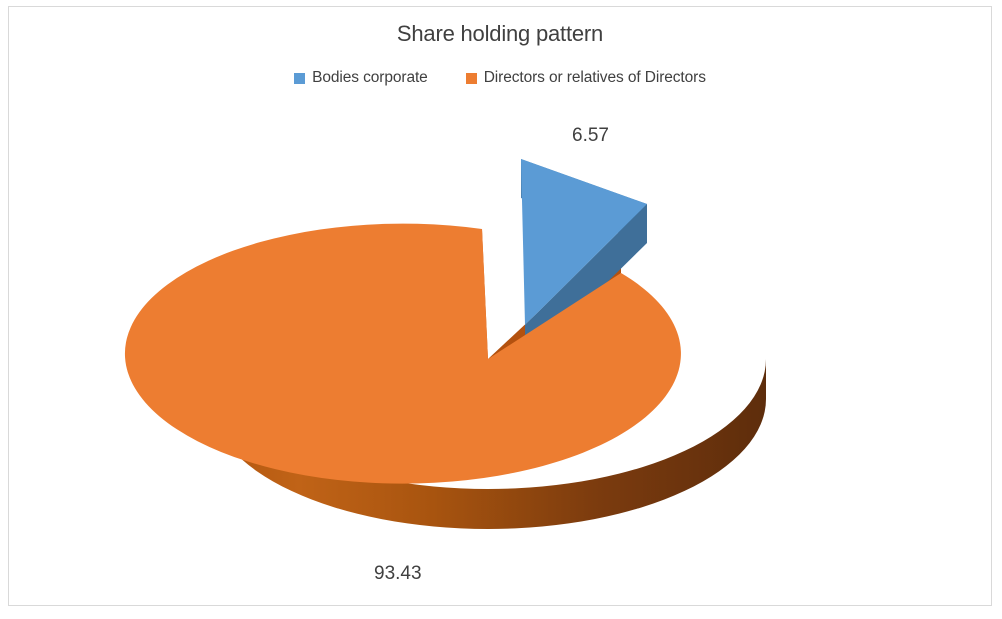  I want to click on legend-item-label: Directors or relatives of Directors, so click(594, 77).